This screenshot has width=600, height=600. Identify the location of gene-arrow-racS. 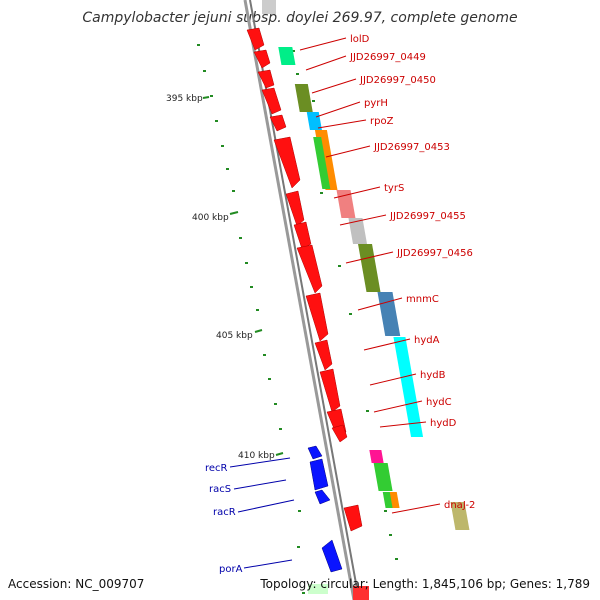
(319, 474).